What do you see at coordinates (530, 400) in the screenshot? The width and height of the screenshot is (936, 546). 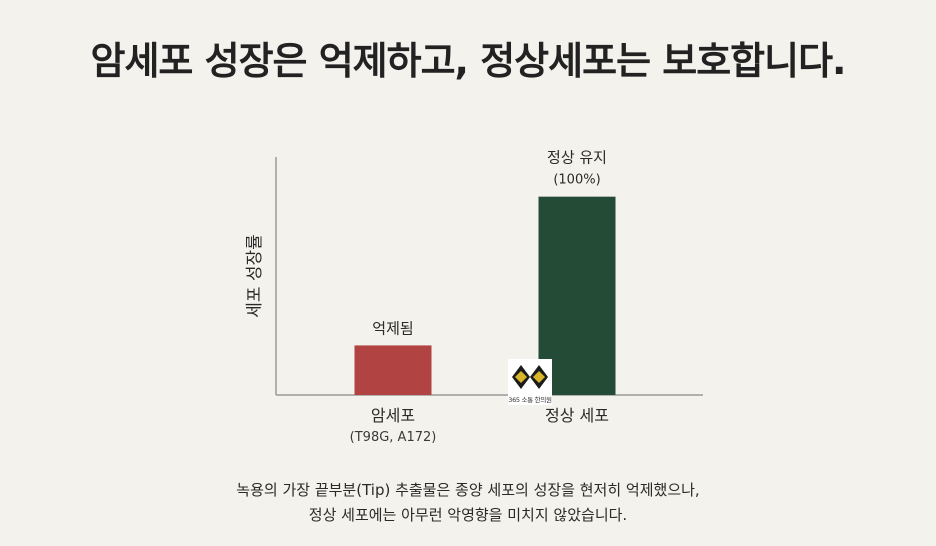 I see `watermark-text: 365 소통 한의원` at bounding box center [530, 400].